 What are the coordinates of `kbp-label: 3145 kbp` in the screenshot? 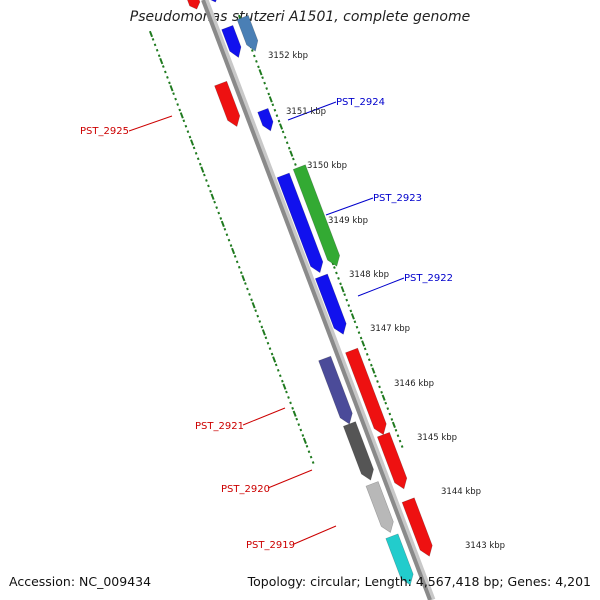 It's located at (437, 438).